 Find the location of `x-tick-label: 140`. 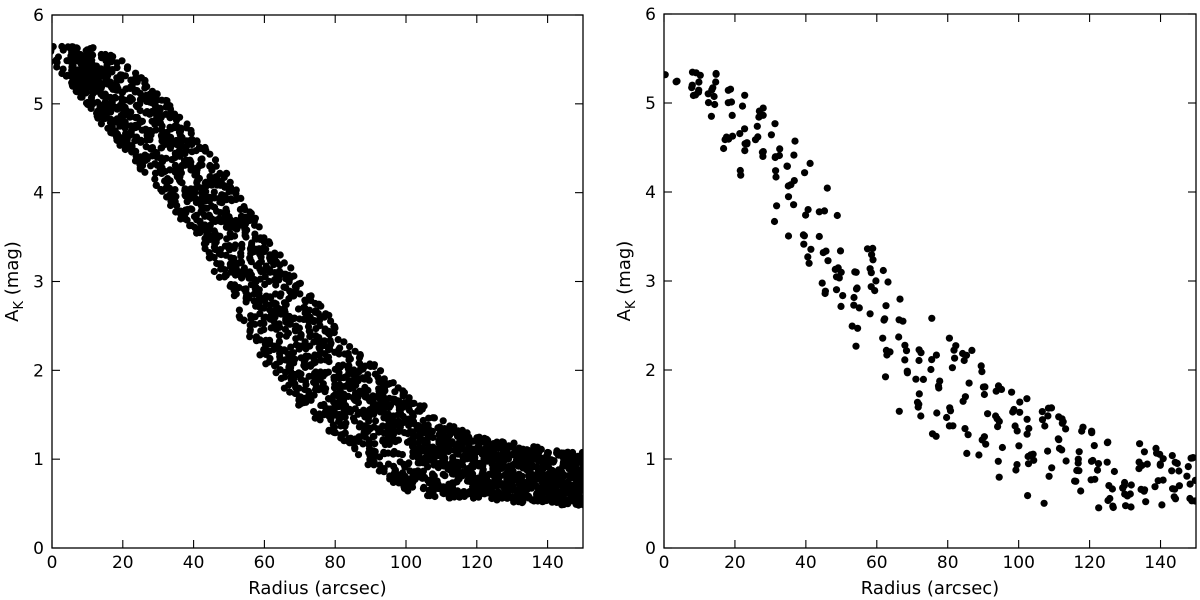

x-tick-label: 140 is located at coordinates (547, 563).